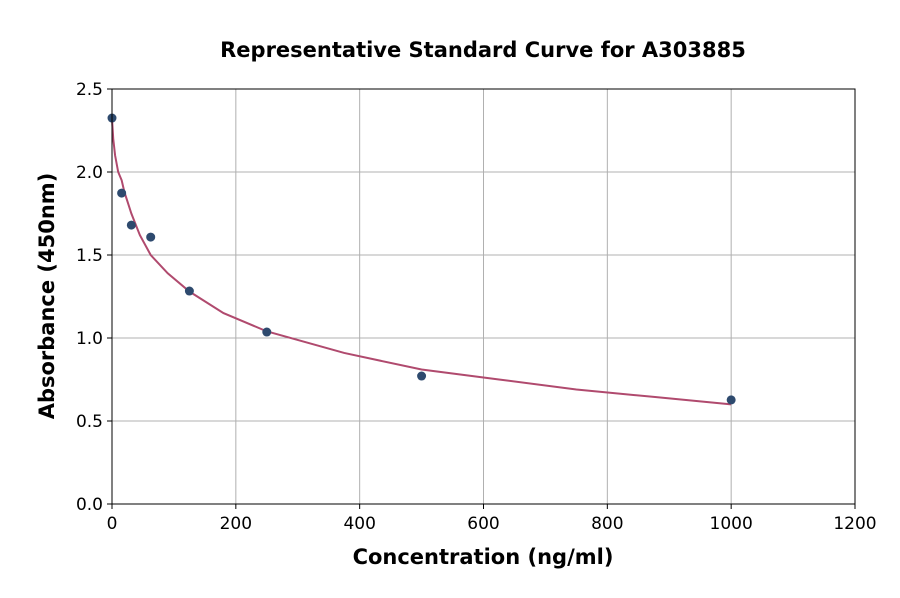 The width and height of the screenshot is (900, 598). I want to click on x-tick-label: 200, so click(236, 524).